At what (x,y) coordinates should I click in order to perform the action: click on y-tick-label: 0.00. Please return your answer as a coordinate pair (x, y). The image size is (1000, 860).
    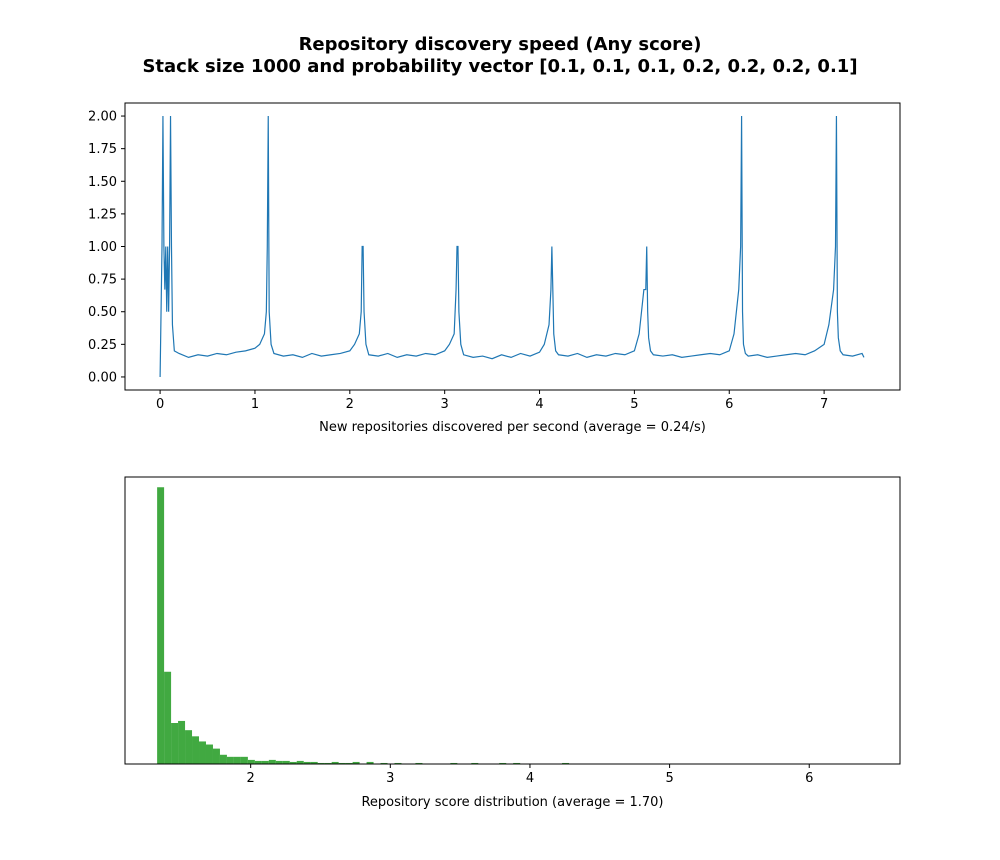
    Looking at the image, I should click on (102, 377).